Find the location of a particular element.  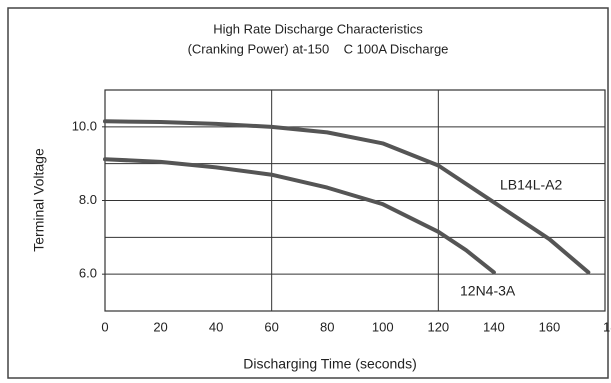

x-tick-label: 120 is located at coordinates (438, 326).